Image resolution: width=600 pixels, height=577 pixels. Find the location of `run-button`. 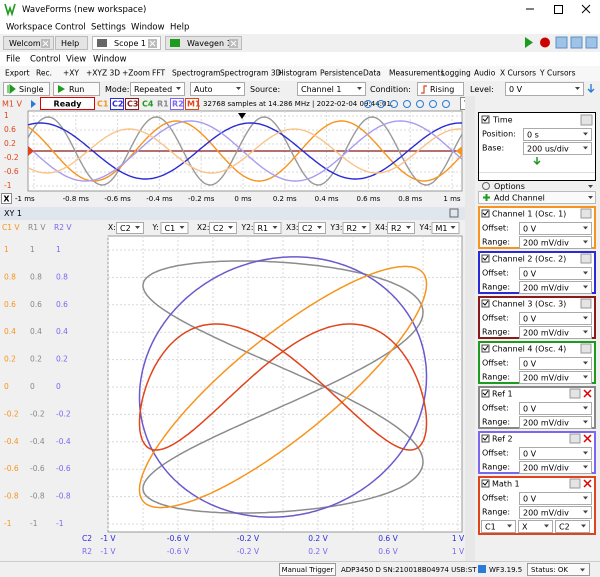

run-button is located at coordinates (76, 89).